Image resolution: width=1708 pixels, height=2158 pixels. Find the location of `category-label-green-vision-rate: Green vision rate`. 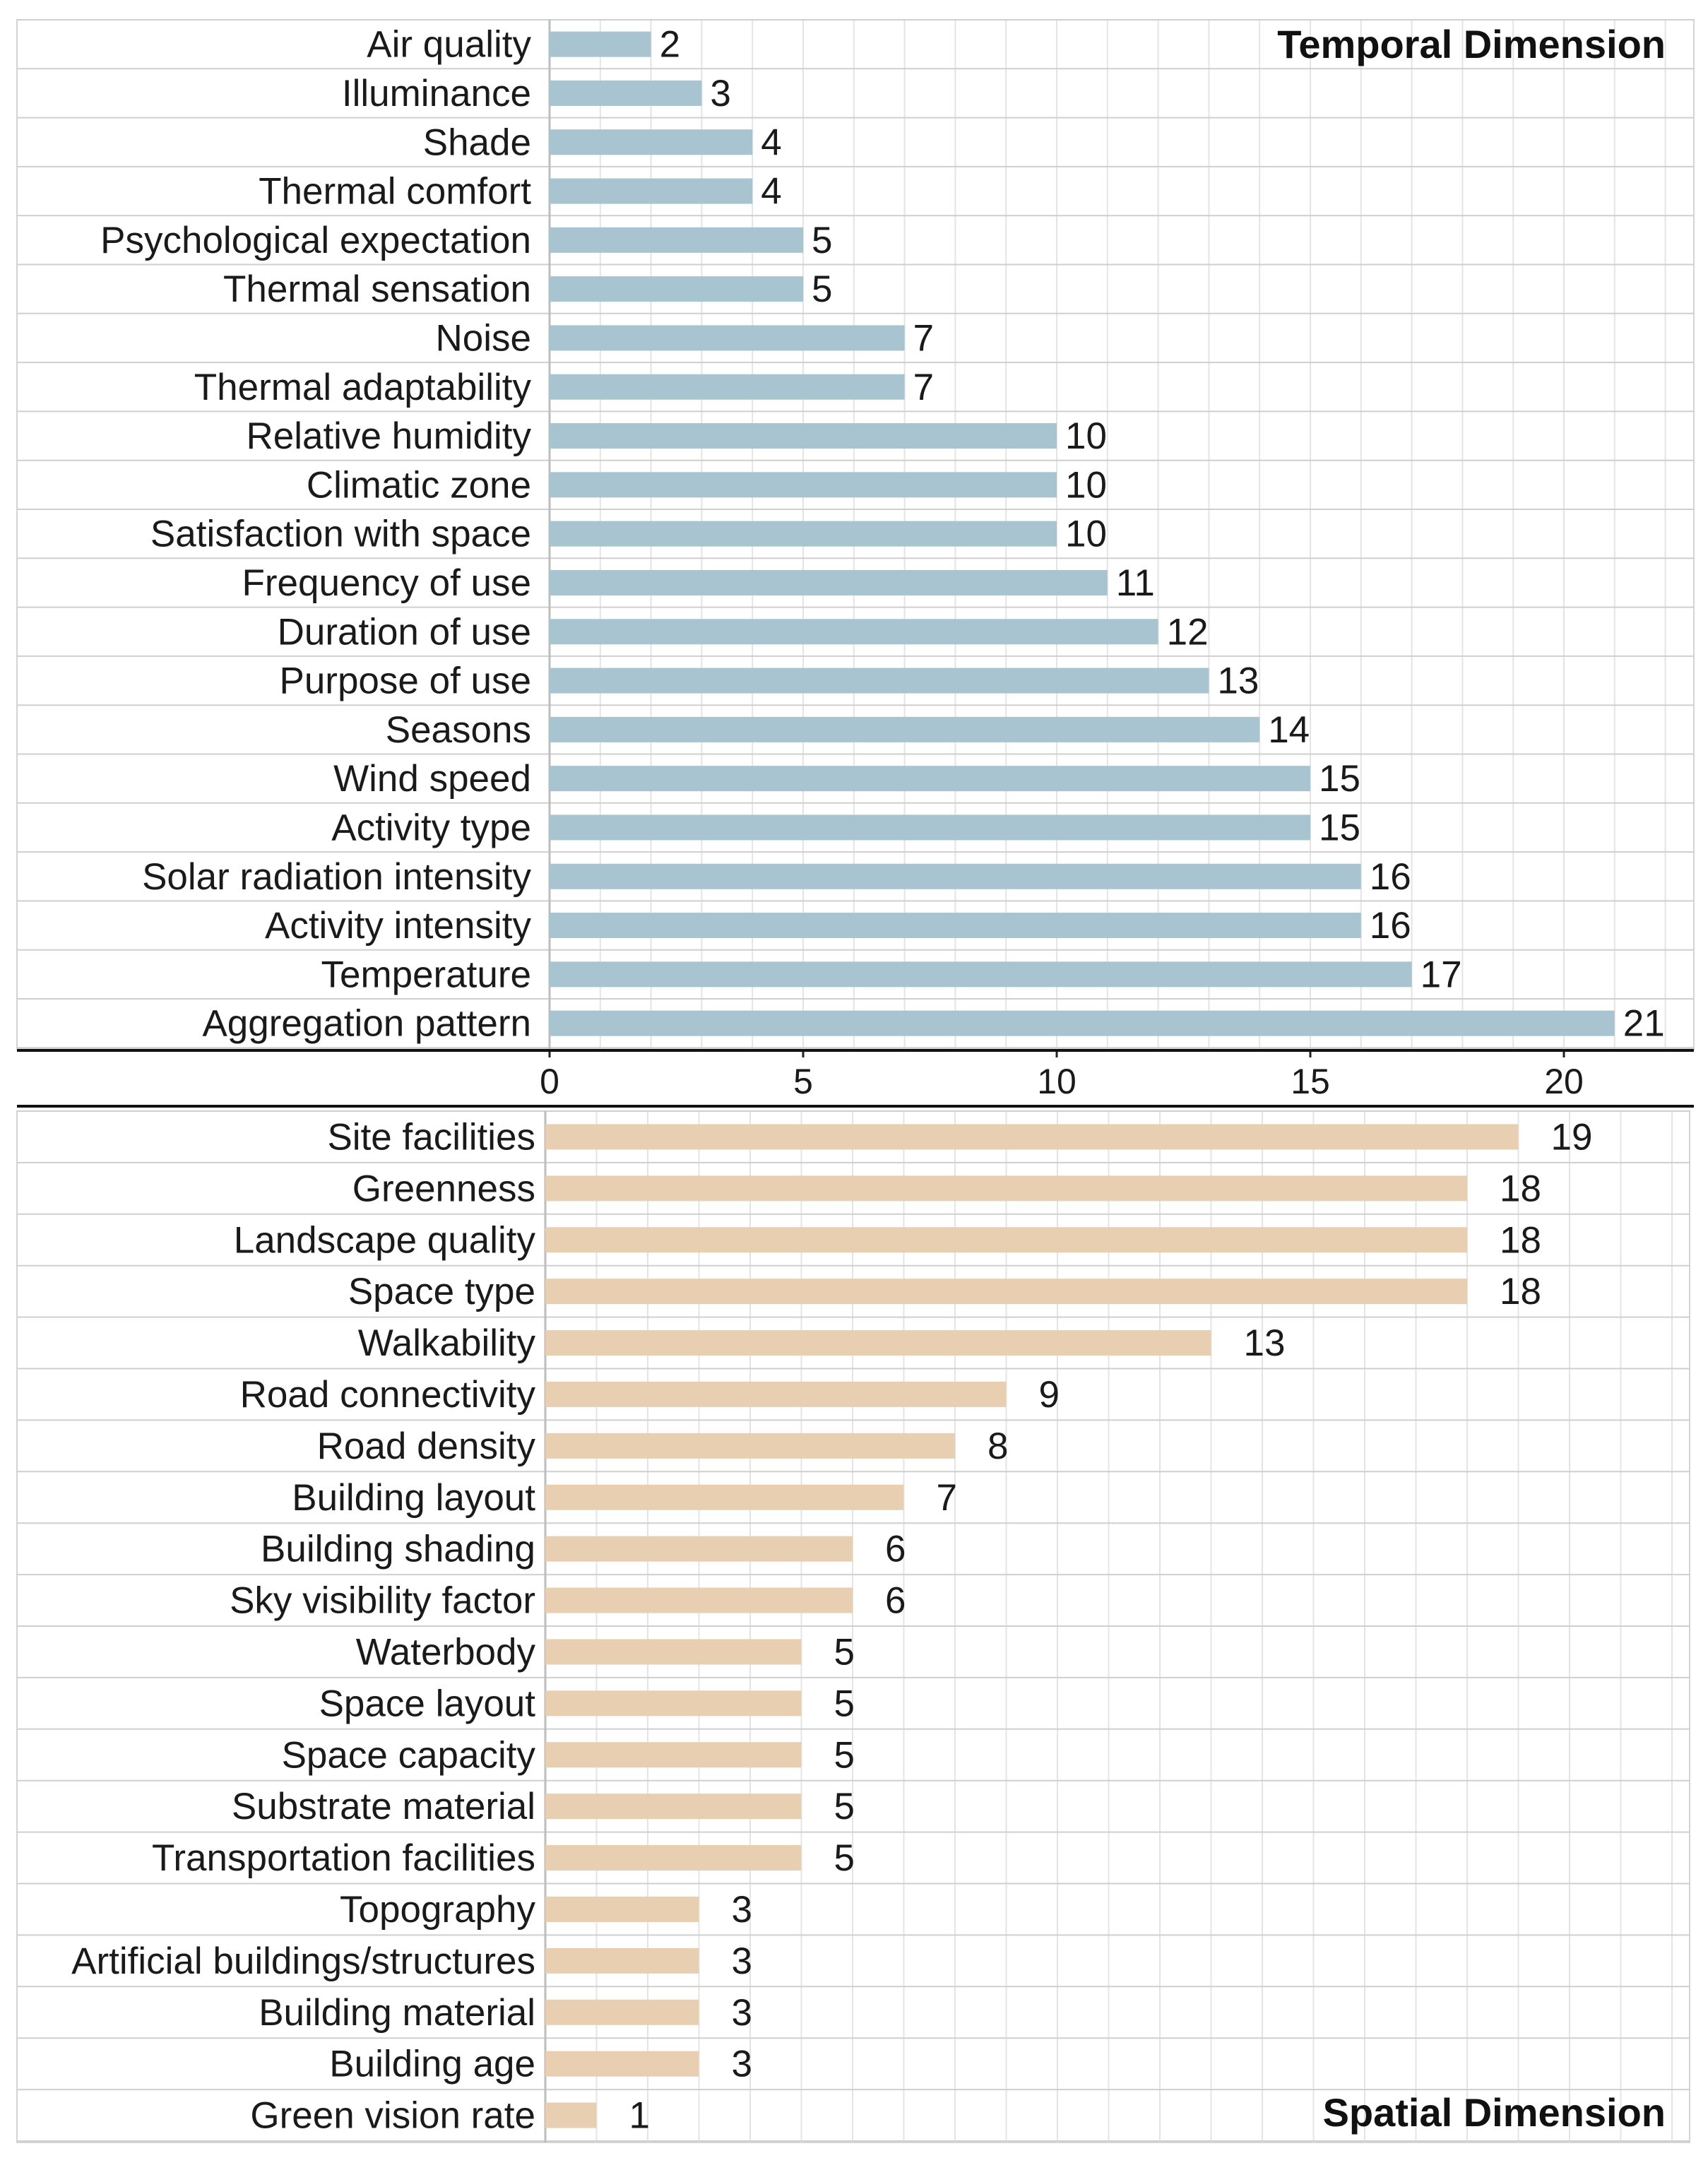

category-label-green-vision-rate: Green vision rate is located at coordinates (392, 2116).